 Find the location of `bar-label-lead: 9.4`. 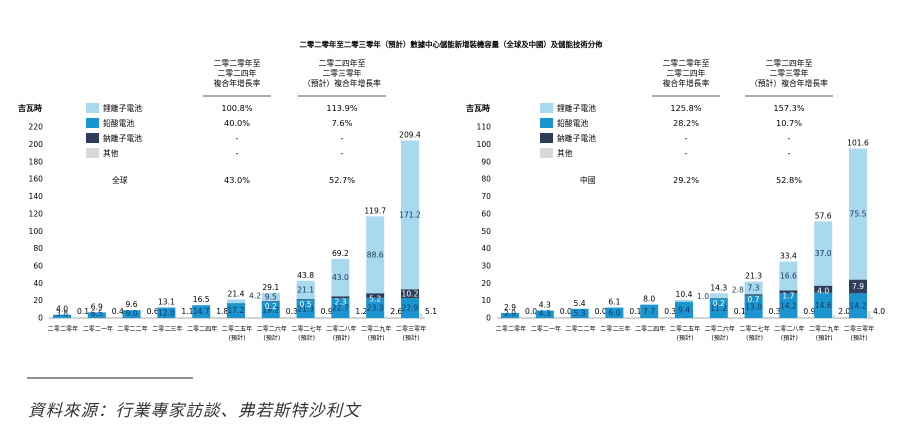

bar-label-lead: 9.4 is located at coordinates (684, 309).